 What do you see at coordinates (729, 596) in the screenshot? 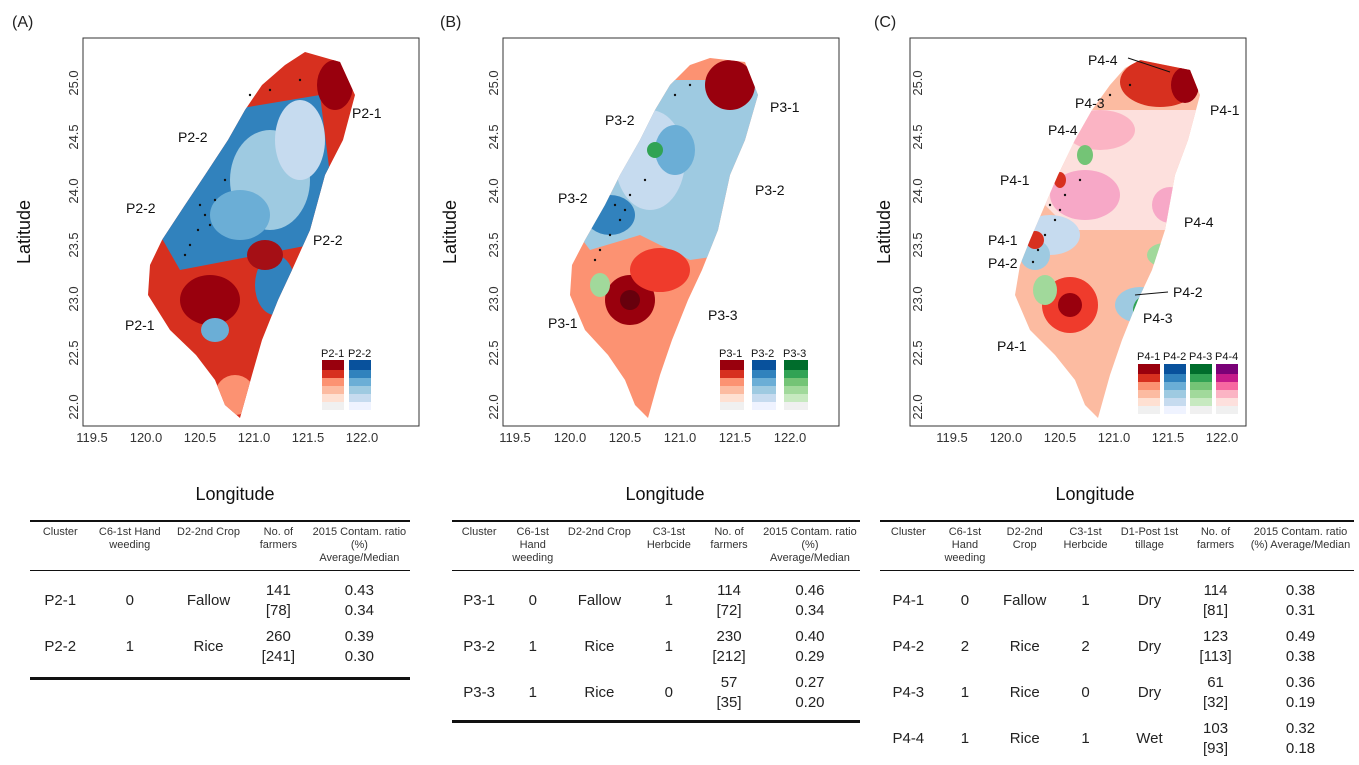
I see `cell-farmers: 114 [72]` at bounding box center [729, 596].